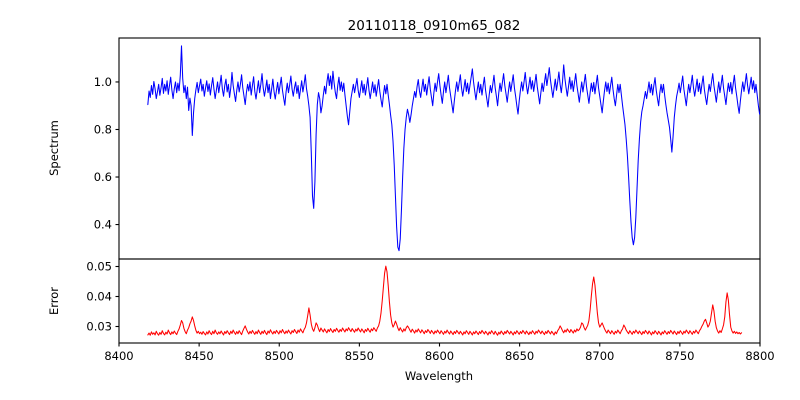 The image size is (800, 400). What do you see at coordinates (54, 148) in the screenshot?
I see `spectrum-y-axis-label: Spectrum` at bounding box center [54, 148].